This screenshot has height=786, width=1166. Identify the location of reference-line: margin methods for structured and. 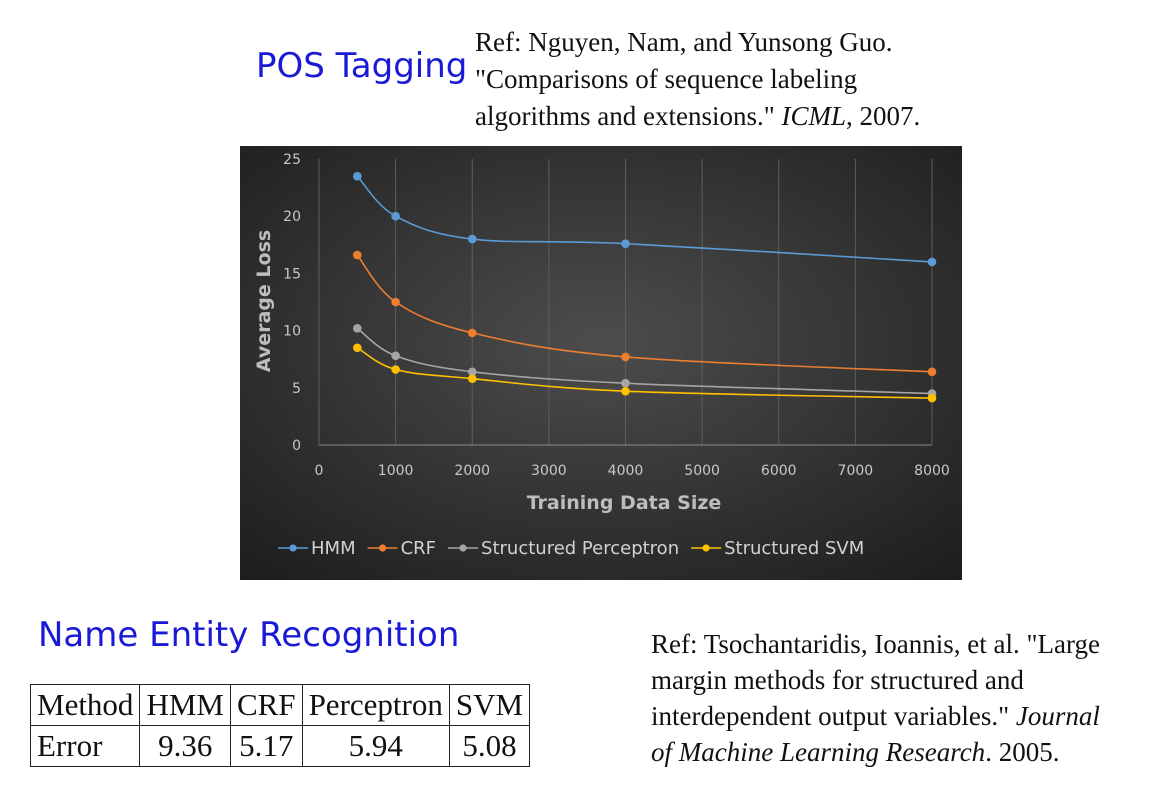
(837, 680).